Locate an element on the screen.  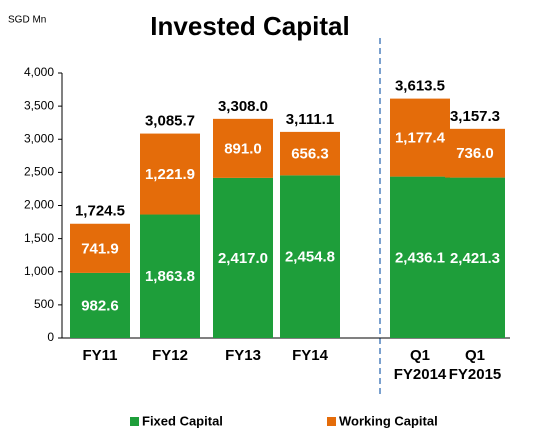
segment-label: 1,177.4 is located at coordinates (420, 138).